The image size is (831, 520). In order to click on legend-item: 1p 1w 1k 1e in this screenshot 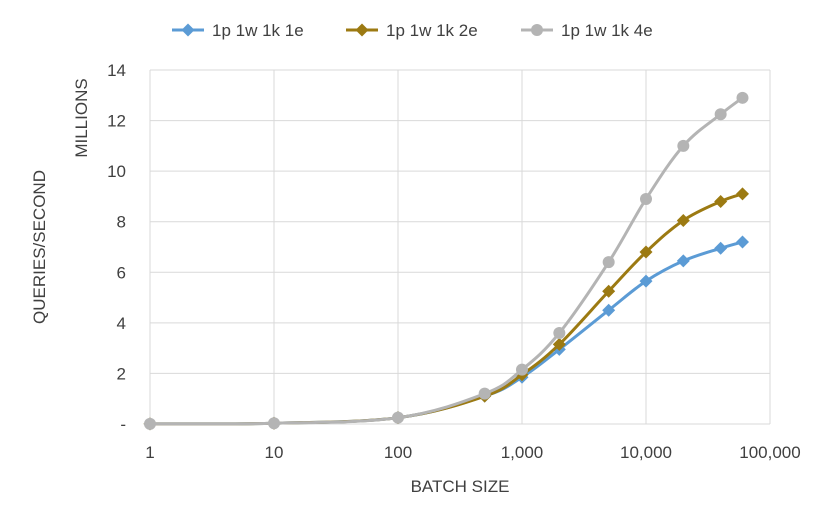, I will do `click(238, 30)`.